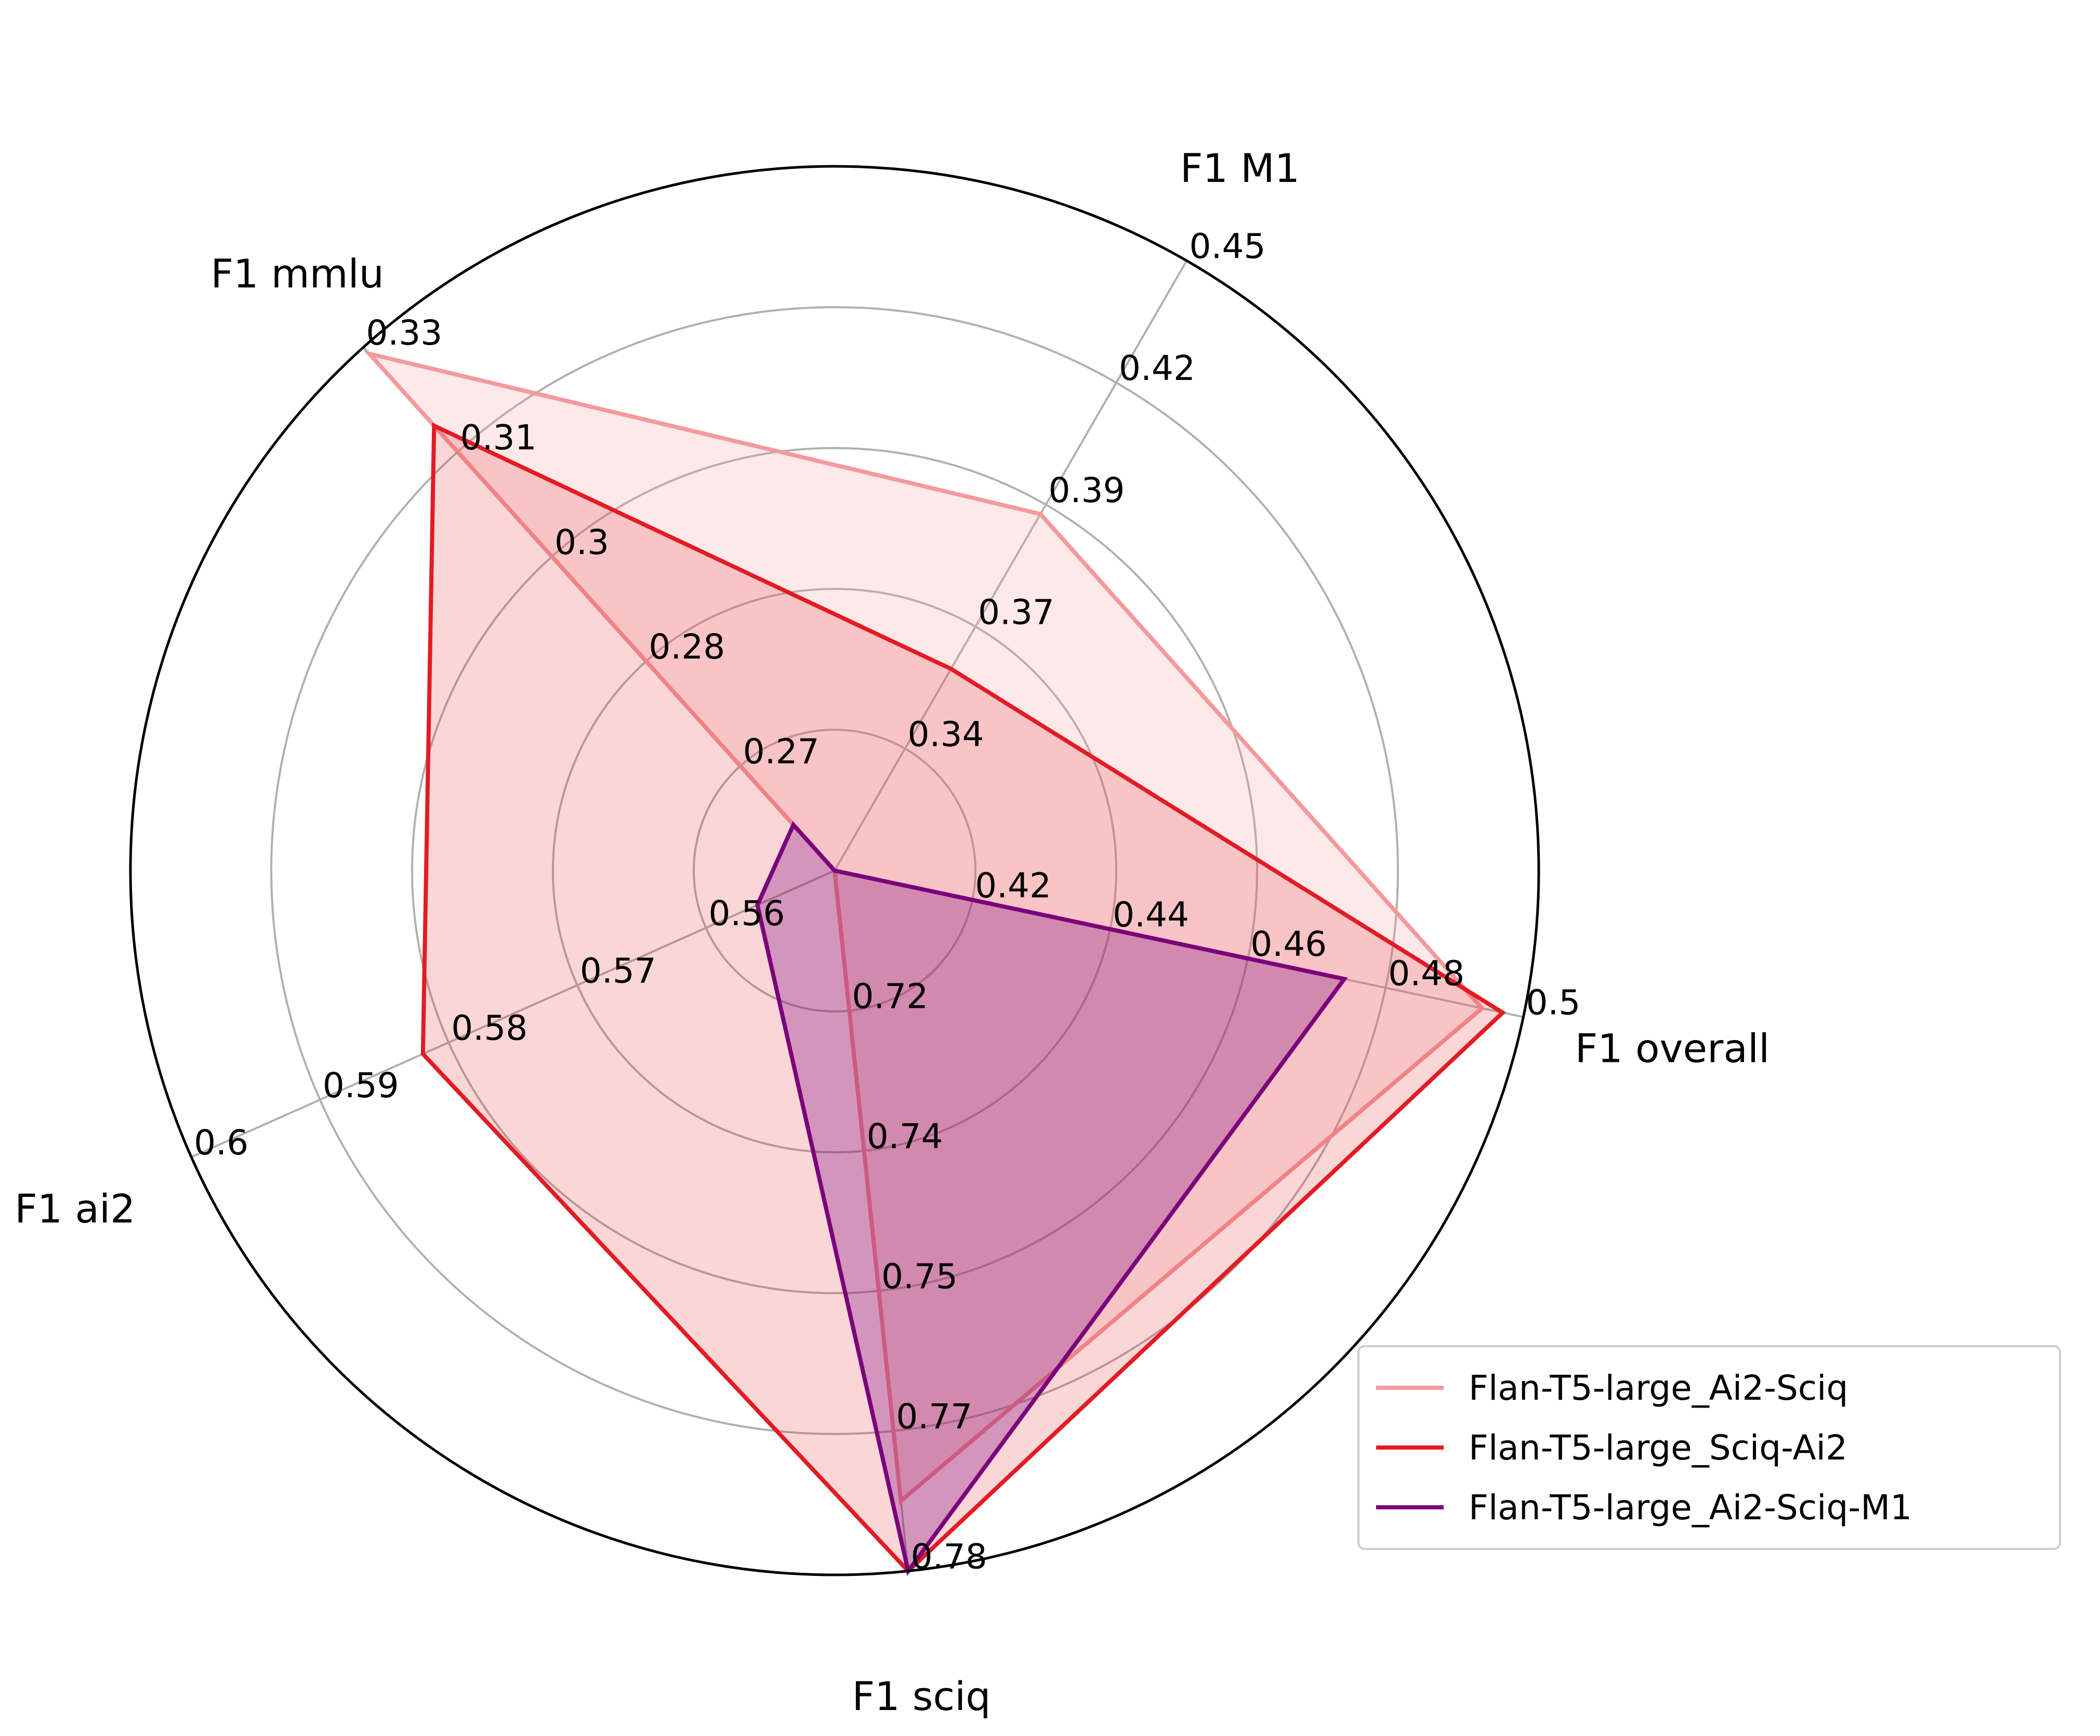 Image resolution: width=2100 pixels, height=1736 pixels. I want to click on tick-label: 0.57, so click(618, 971).